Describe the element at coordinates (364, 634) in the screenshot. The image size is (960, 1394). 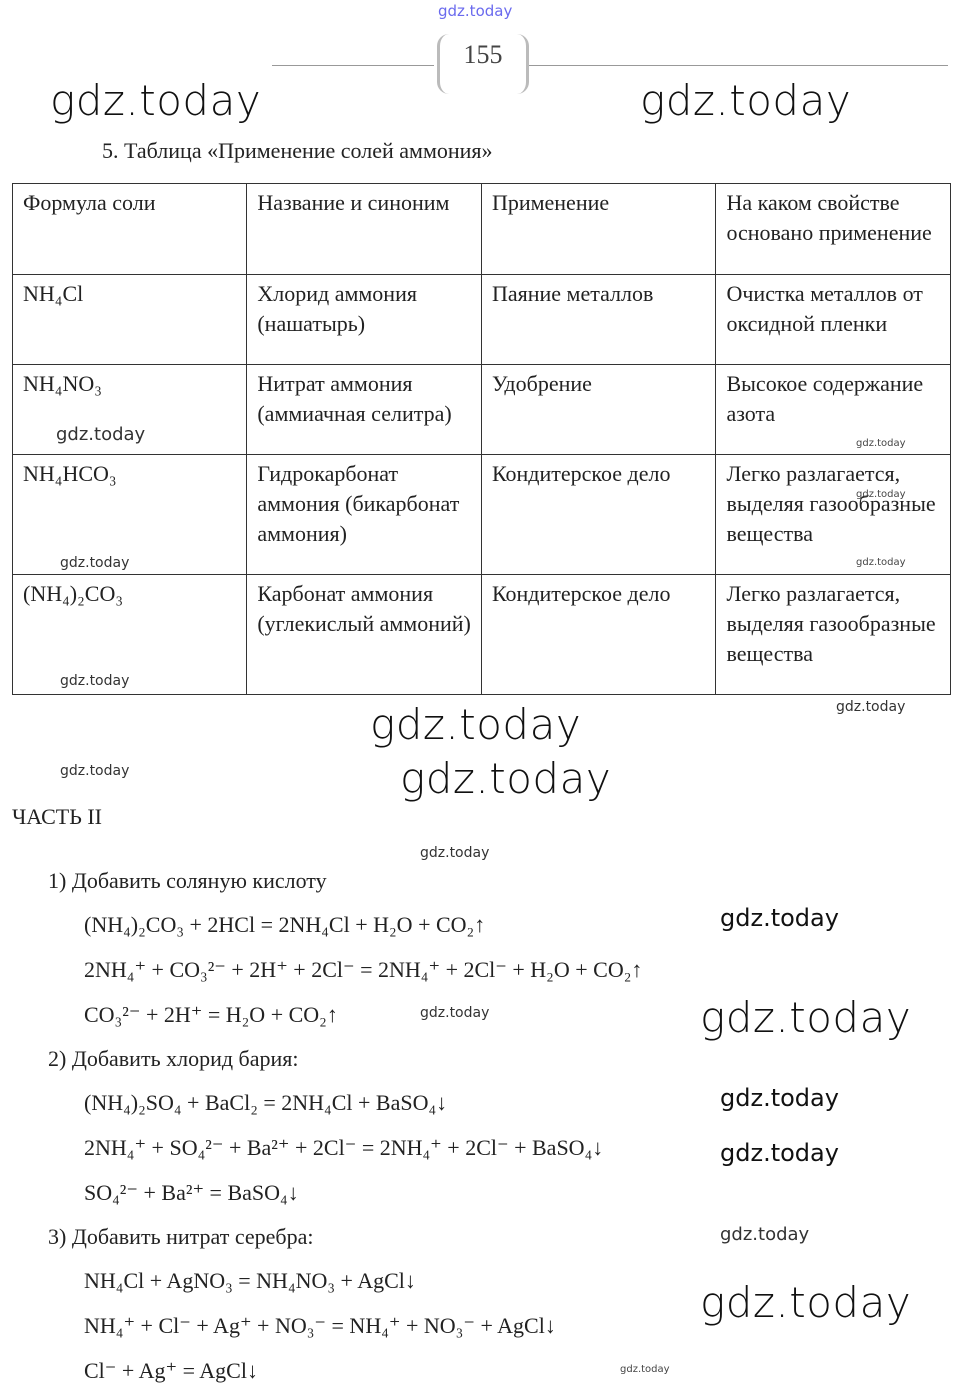
I see `table-cell: Карбонат аммония (углекислый аммоний)` at that location.